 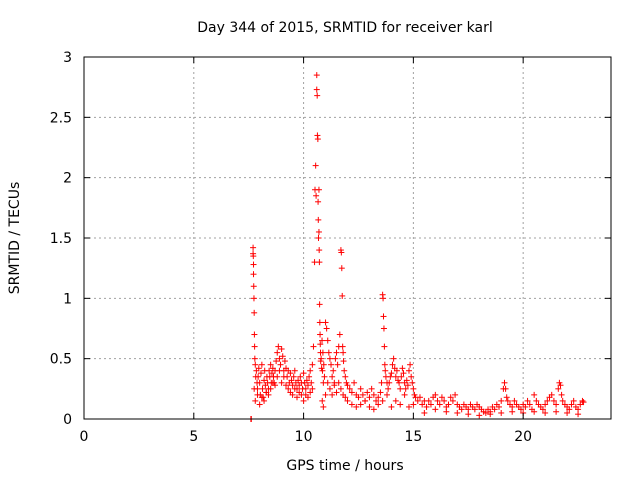 What do you see at coordinates (15, 238) in the screenshot?
I see `y-axis-title: SRMTID / TECUs` at bounding box center [15, 238].